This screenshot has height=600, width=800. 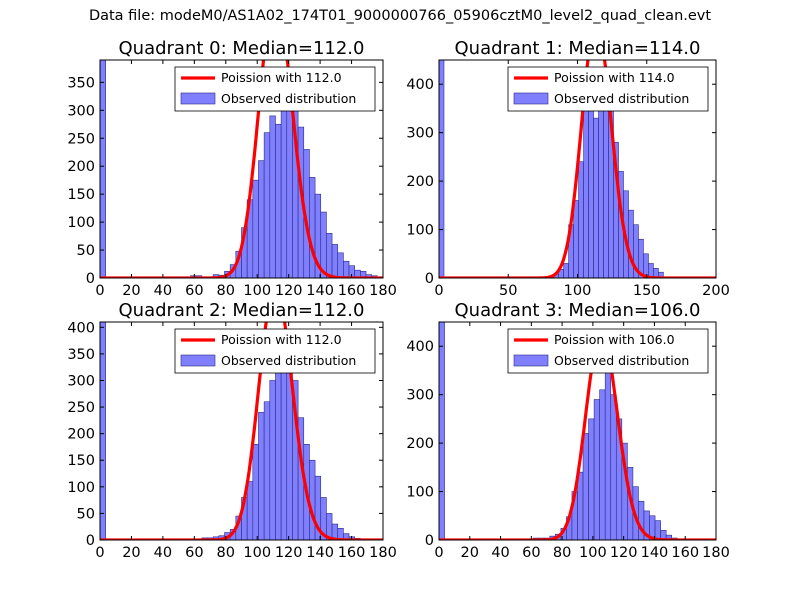 I want to click on subplot-title: Quadrant 1: Median=114.0, so click(x=578, y=48).